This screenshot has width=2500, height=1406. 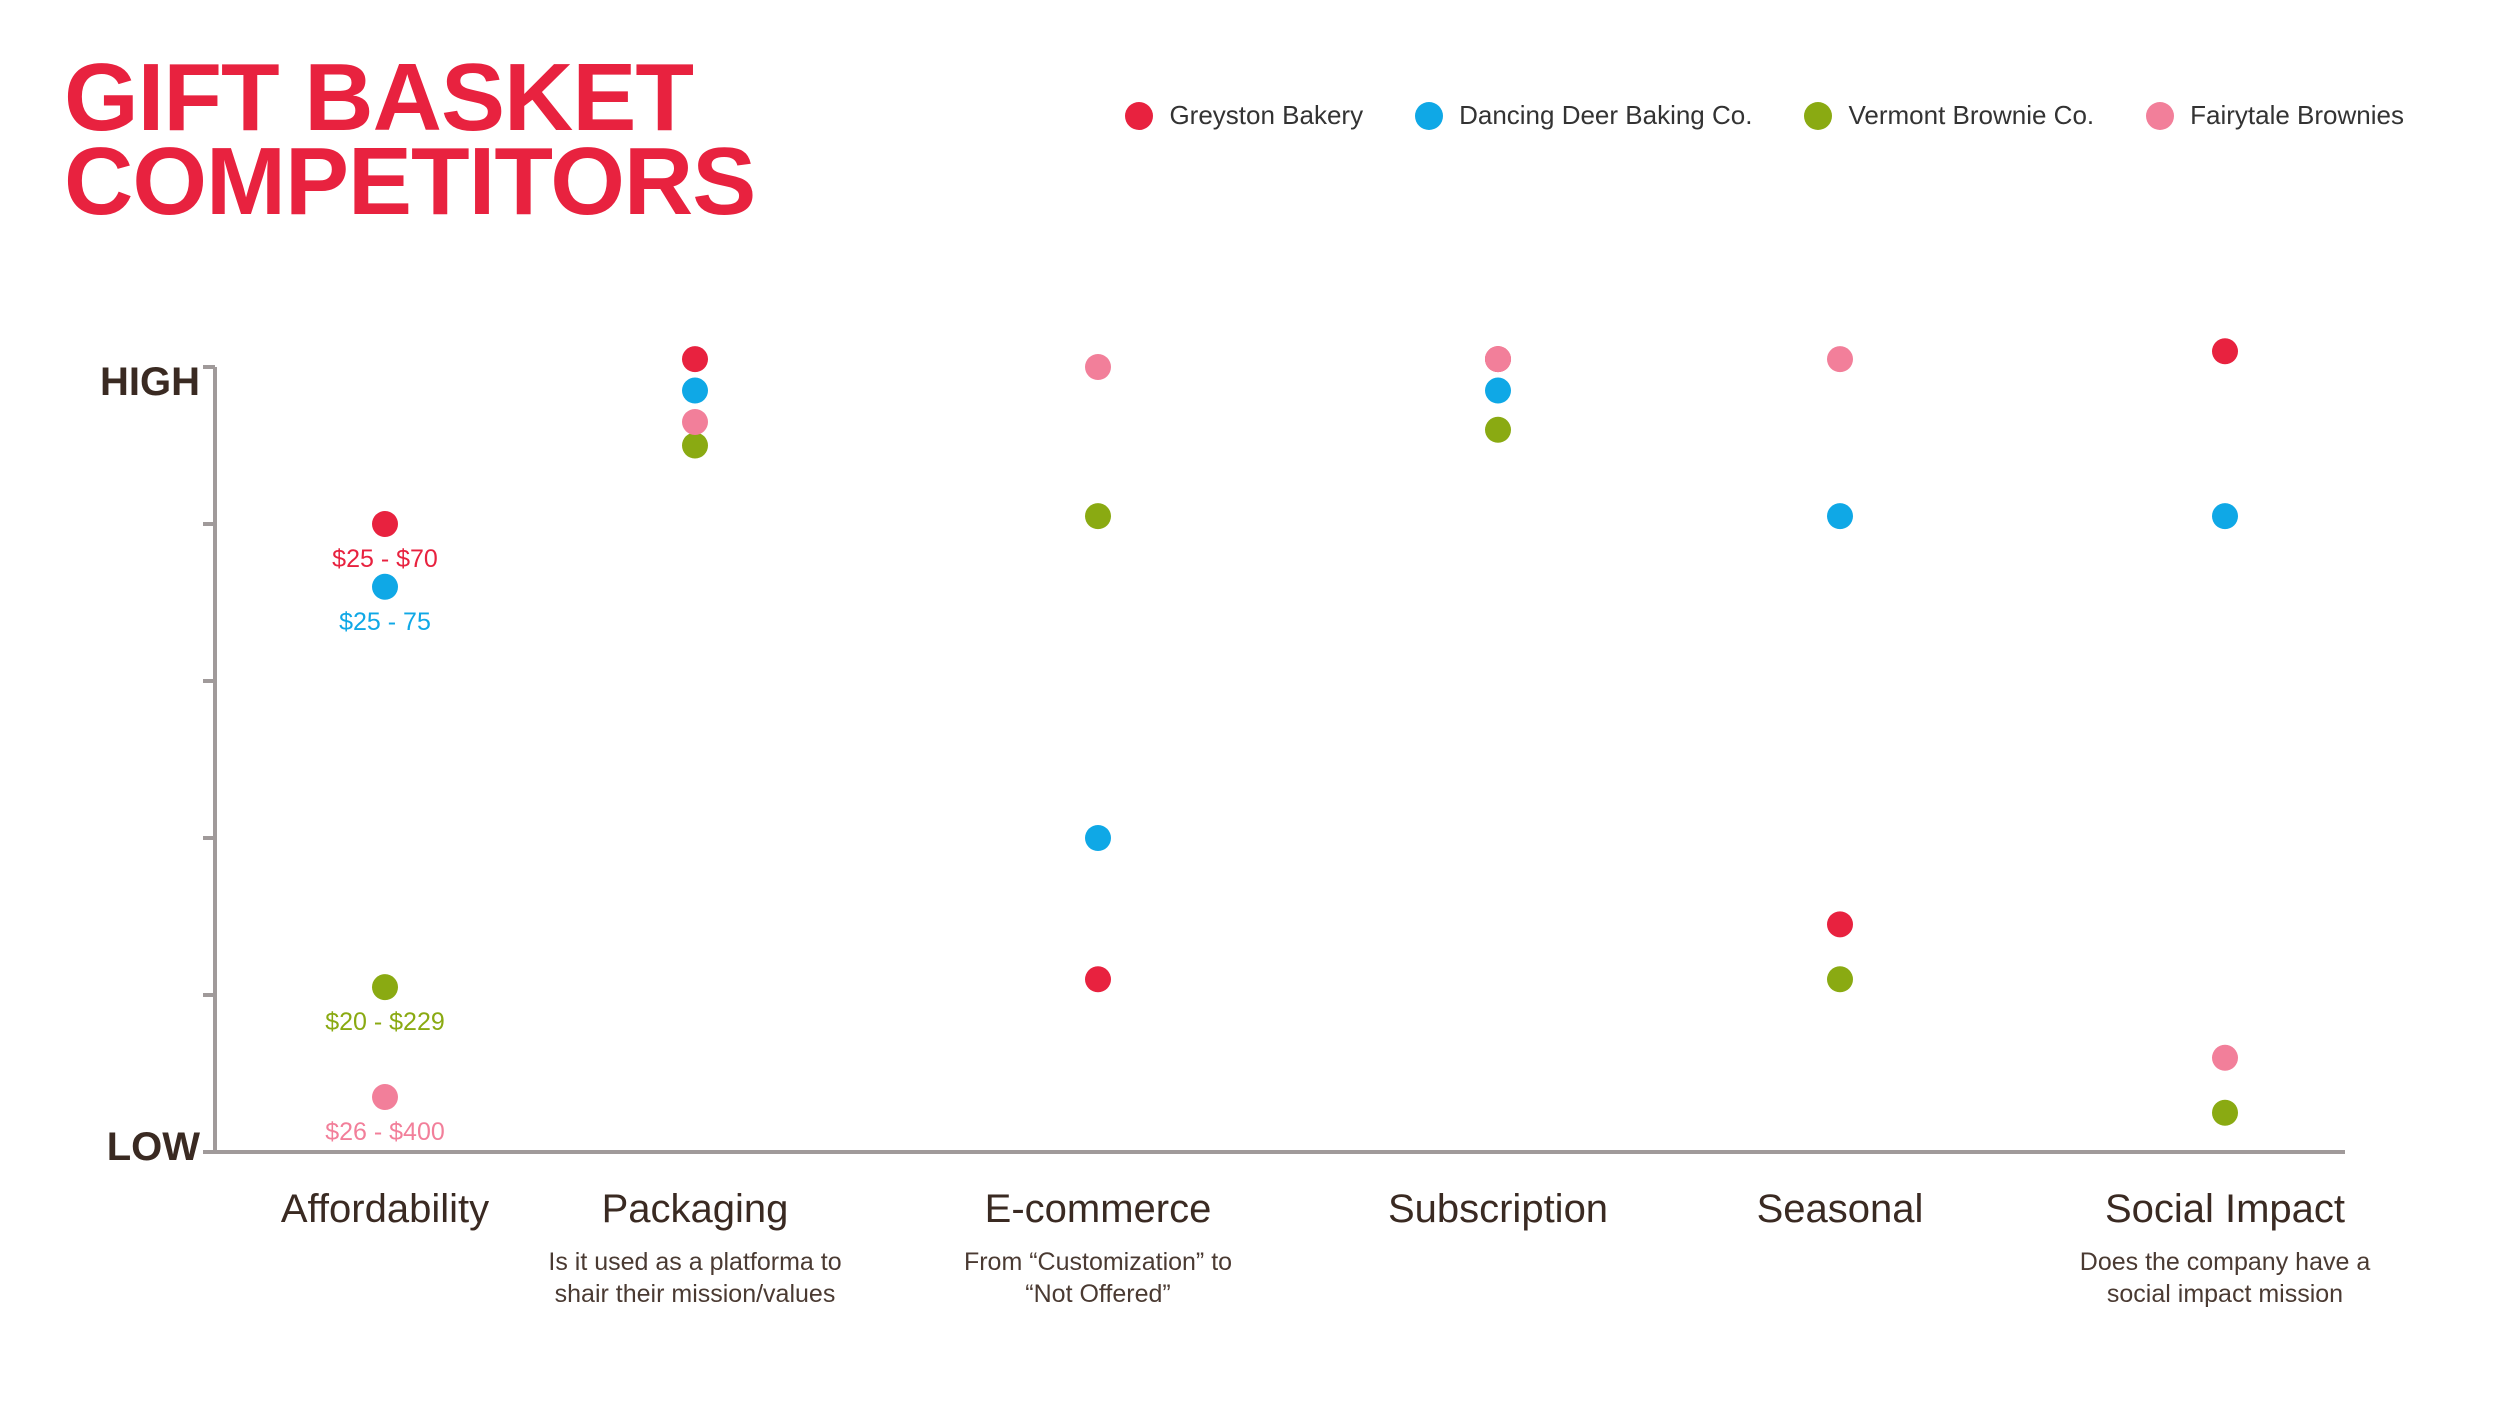 I want to click on category-label-seasonal: Seasonal, so click(x=1840, y=1209).